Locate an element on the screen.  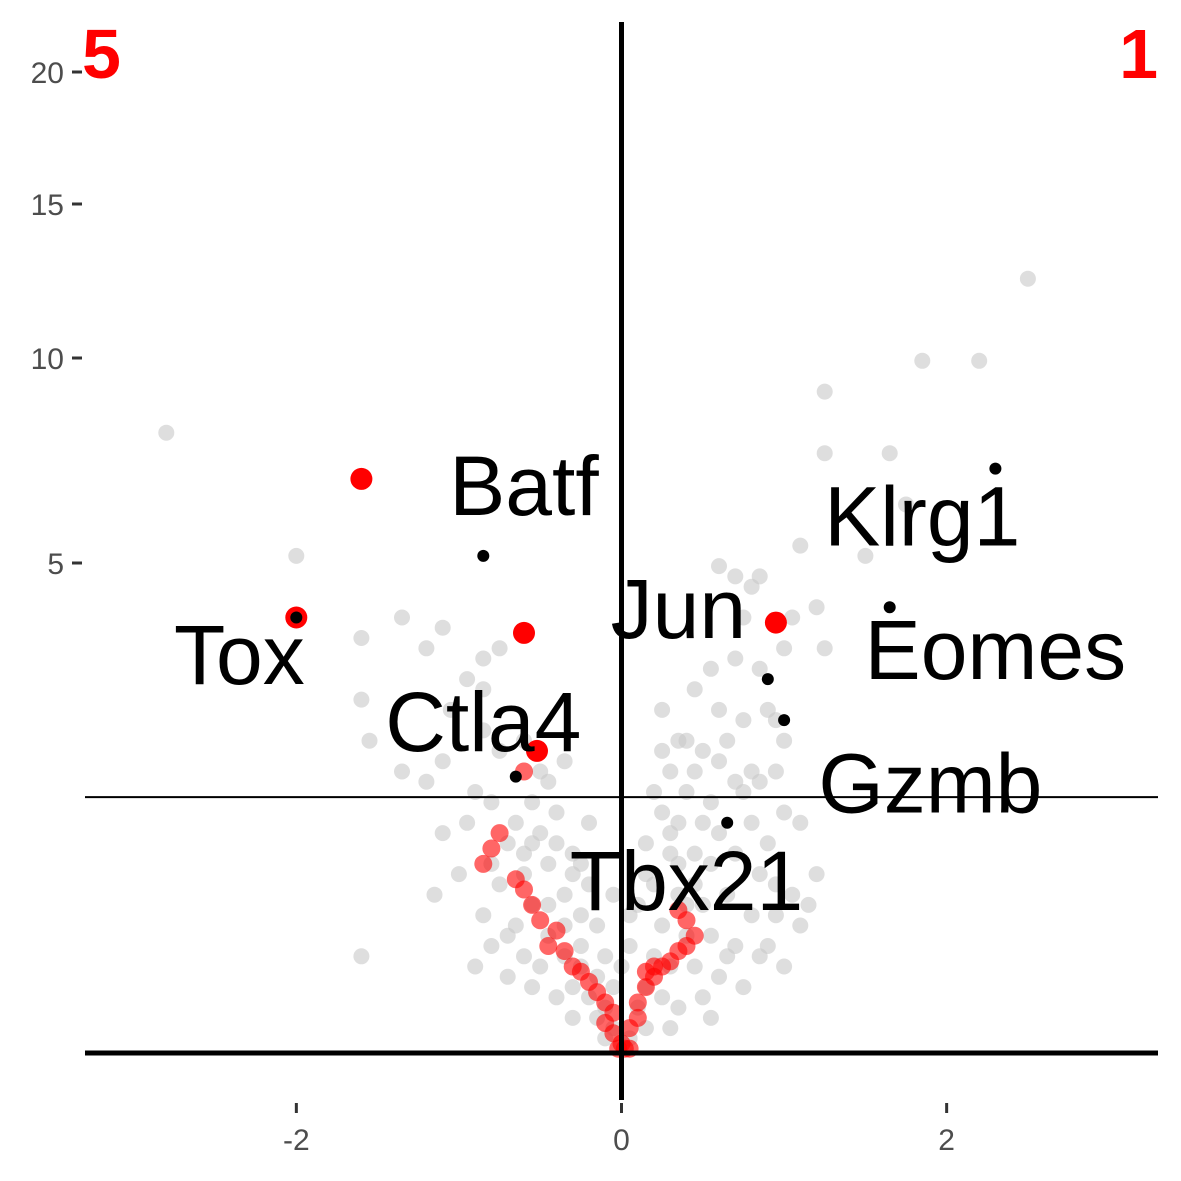
y-tick-label: 5 is located at coordinates (55, 564).